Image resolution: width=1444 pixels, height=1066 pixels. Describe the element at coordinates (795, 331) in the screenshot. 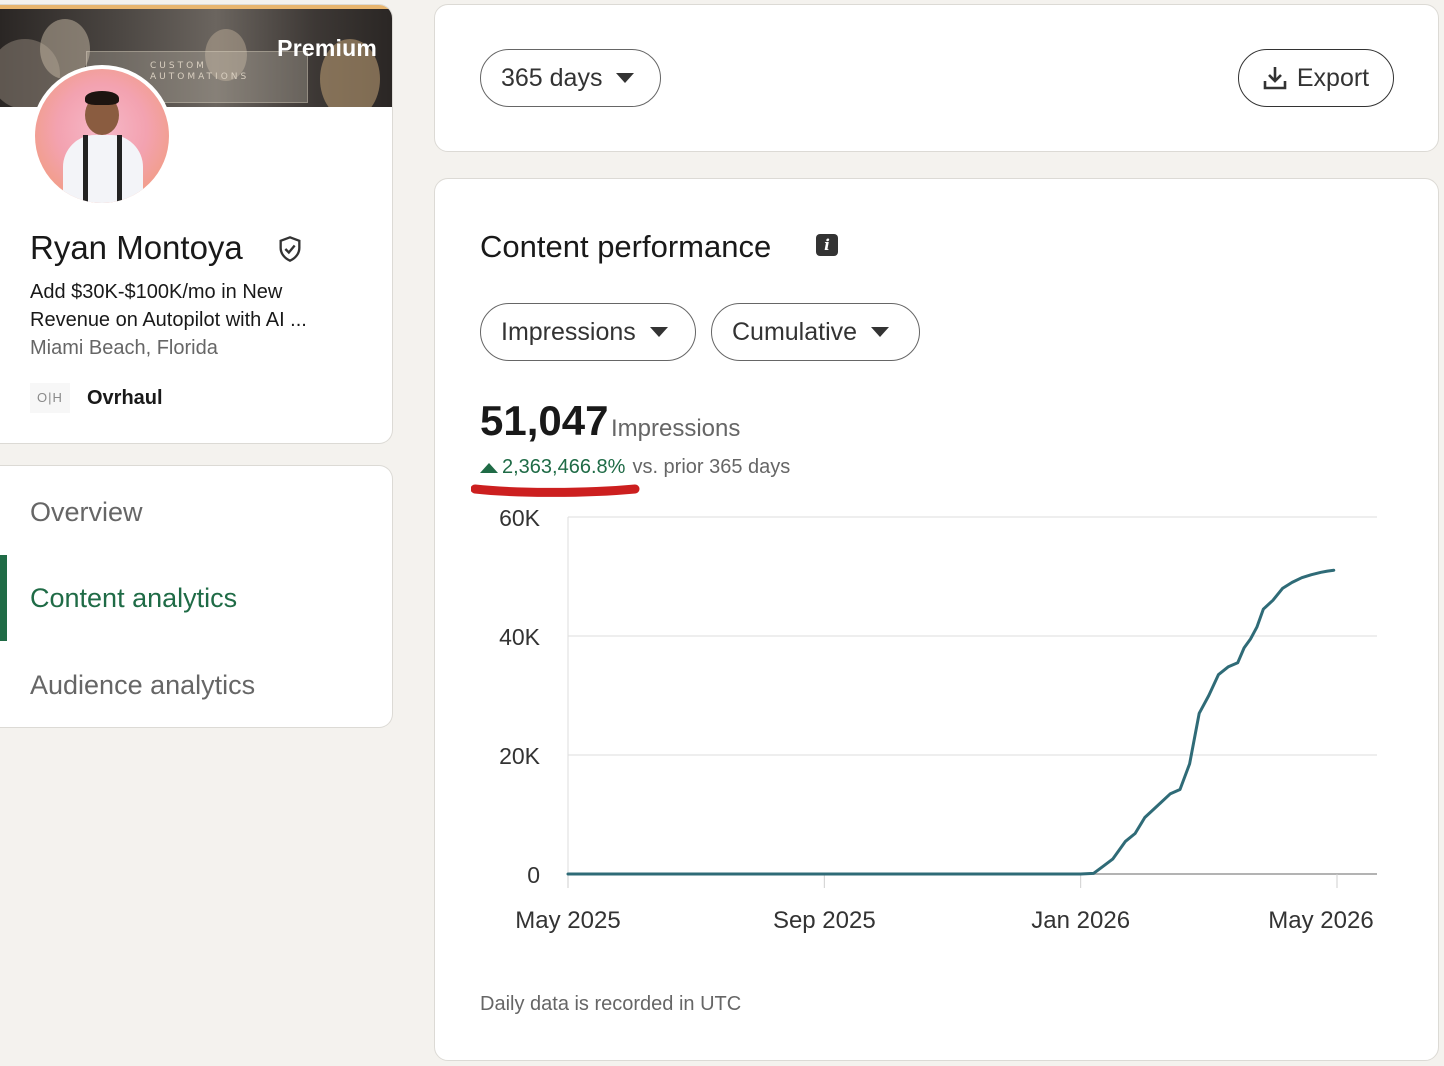

I see `mode-dropdown-label: Cumulative` at that location.